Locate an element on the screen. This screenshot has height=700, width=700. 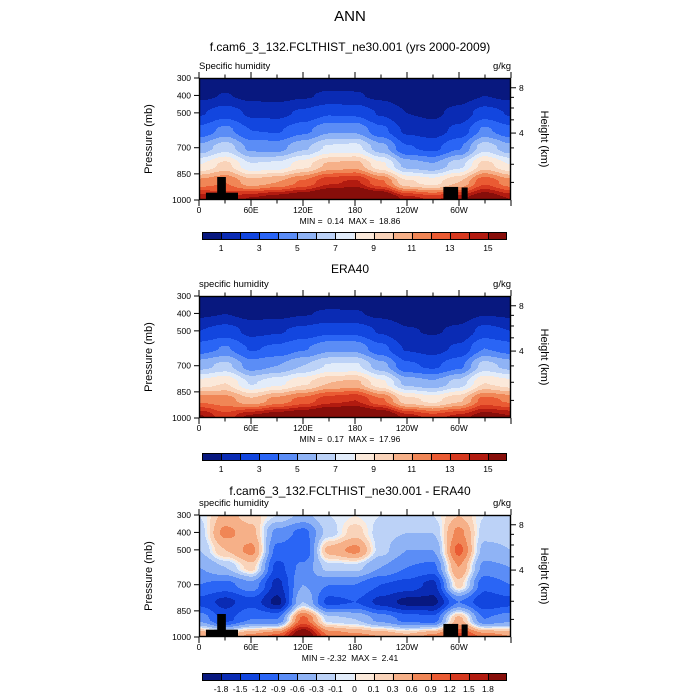
panel-era40-field-label: specific humidity is located at coordinates (234, 284).